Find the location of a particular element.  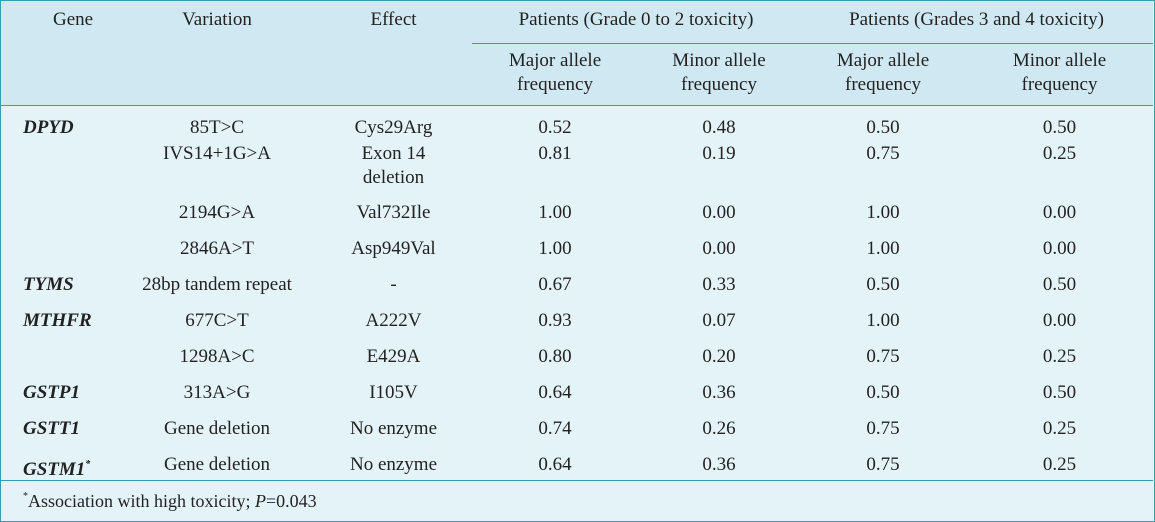

effect-cell: Asp949Val is located at coordinates (393, 248).